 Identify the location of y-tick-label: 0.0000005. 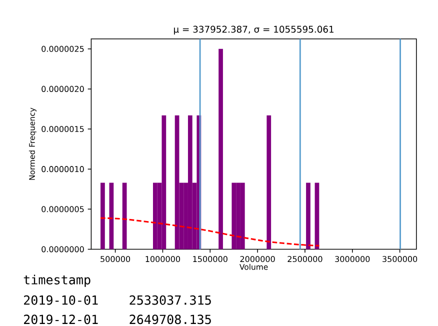
(63, 209).